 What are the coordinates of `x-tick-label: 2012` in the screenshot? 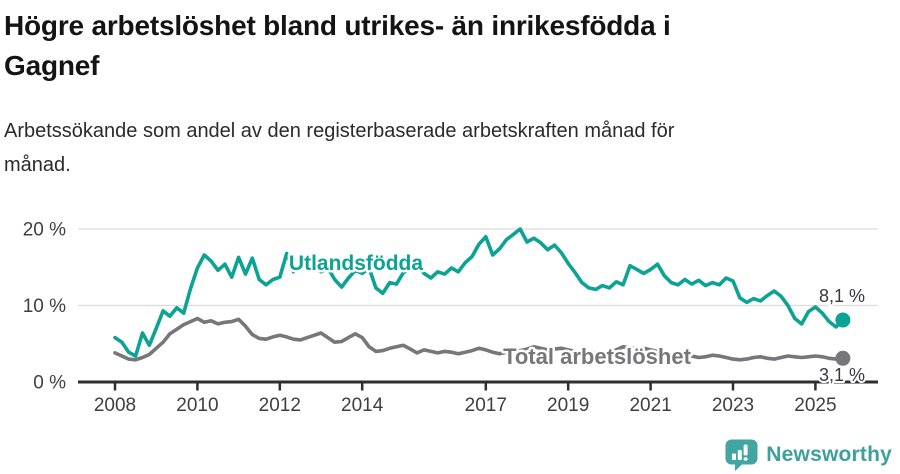 It's located at (280, 405).